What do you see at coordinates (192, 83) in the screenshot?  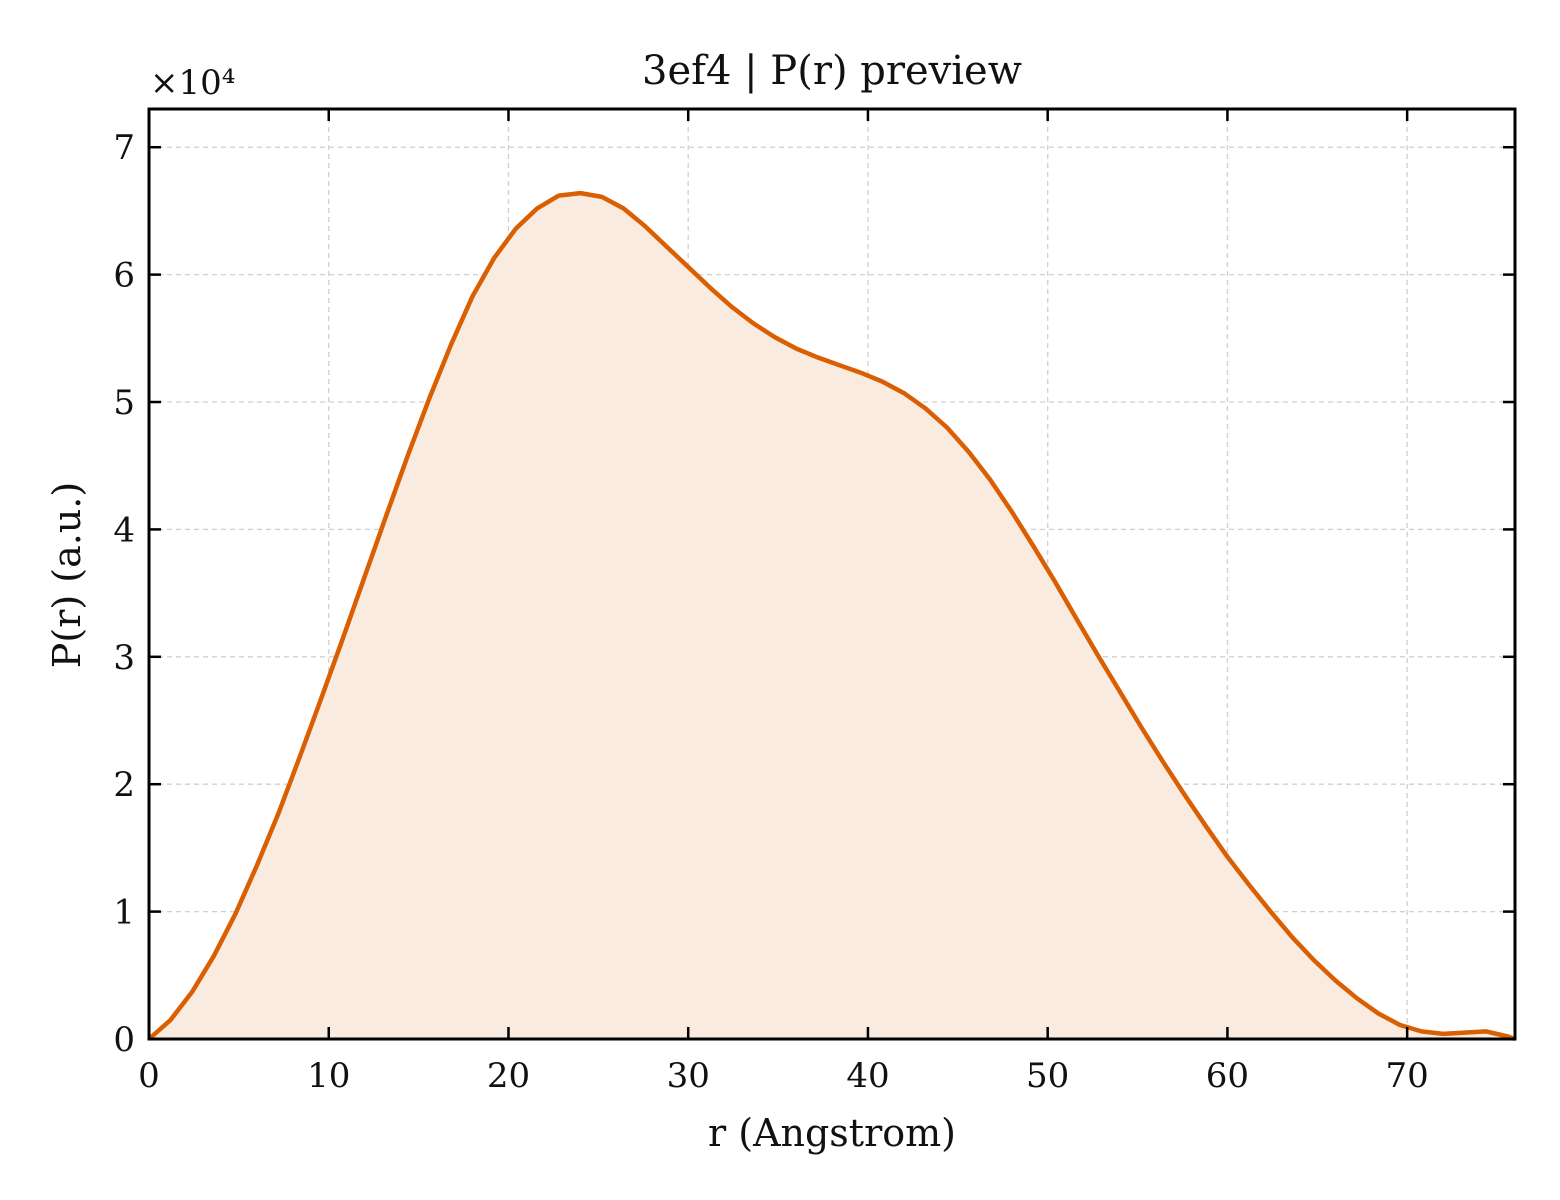 I see `y-multiplier-label: ×10⁴` at bounding box center [192, 83].